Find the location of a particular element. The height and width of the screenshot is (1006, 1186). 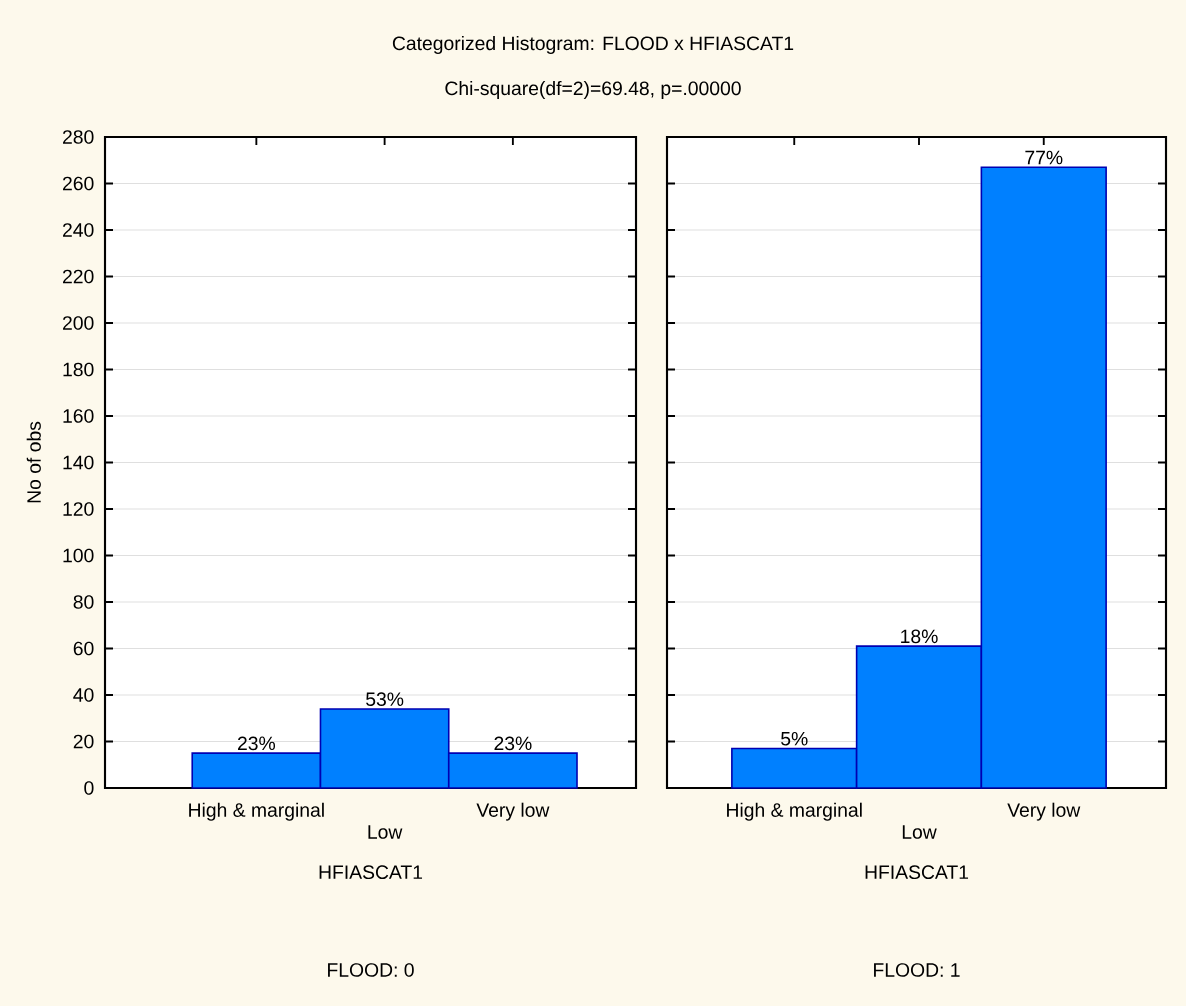

y-tick-label: 180 is located at coordinates (78, 369).